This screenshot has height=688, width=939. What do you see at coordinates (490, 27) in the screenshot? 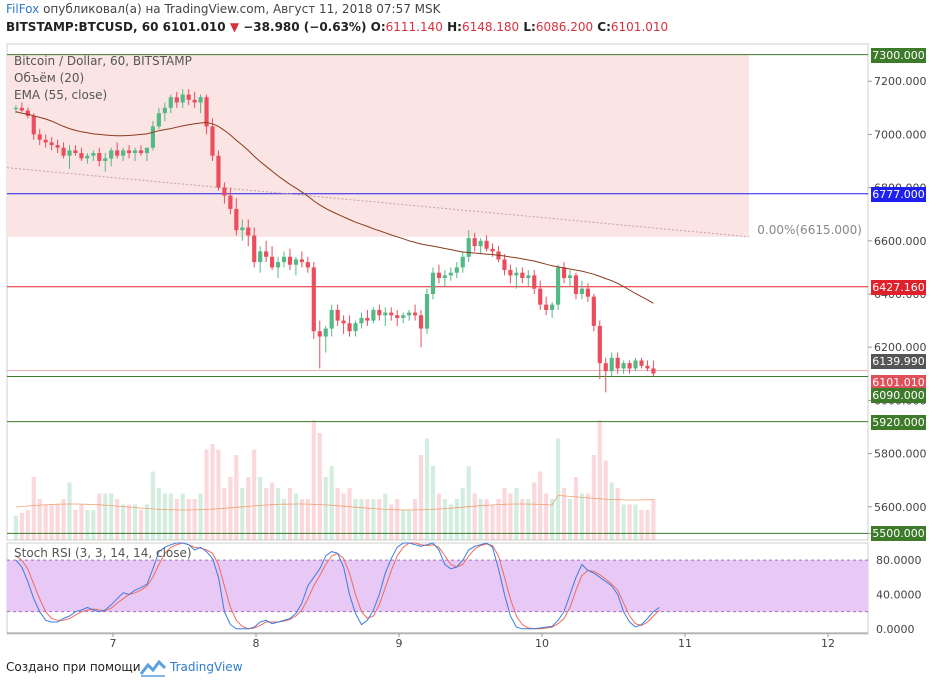
I see `high-value: 6148.180` at bounding box center [490, 27].